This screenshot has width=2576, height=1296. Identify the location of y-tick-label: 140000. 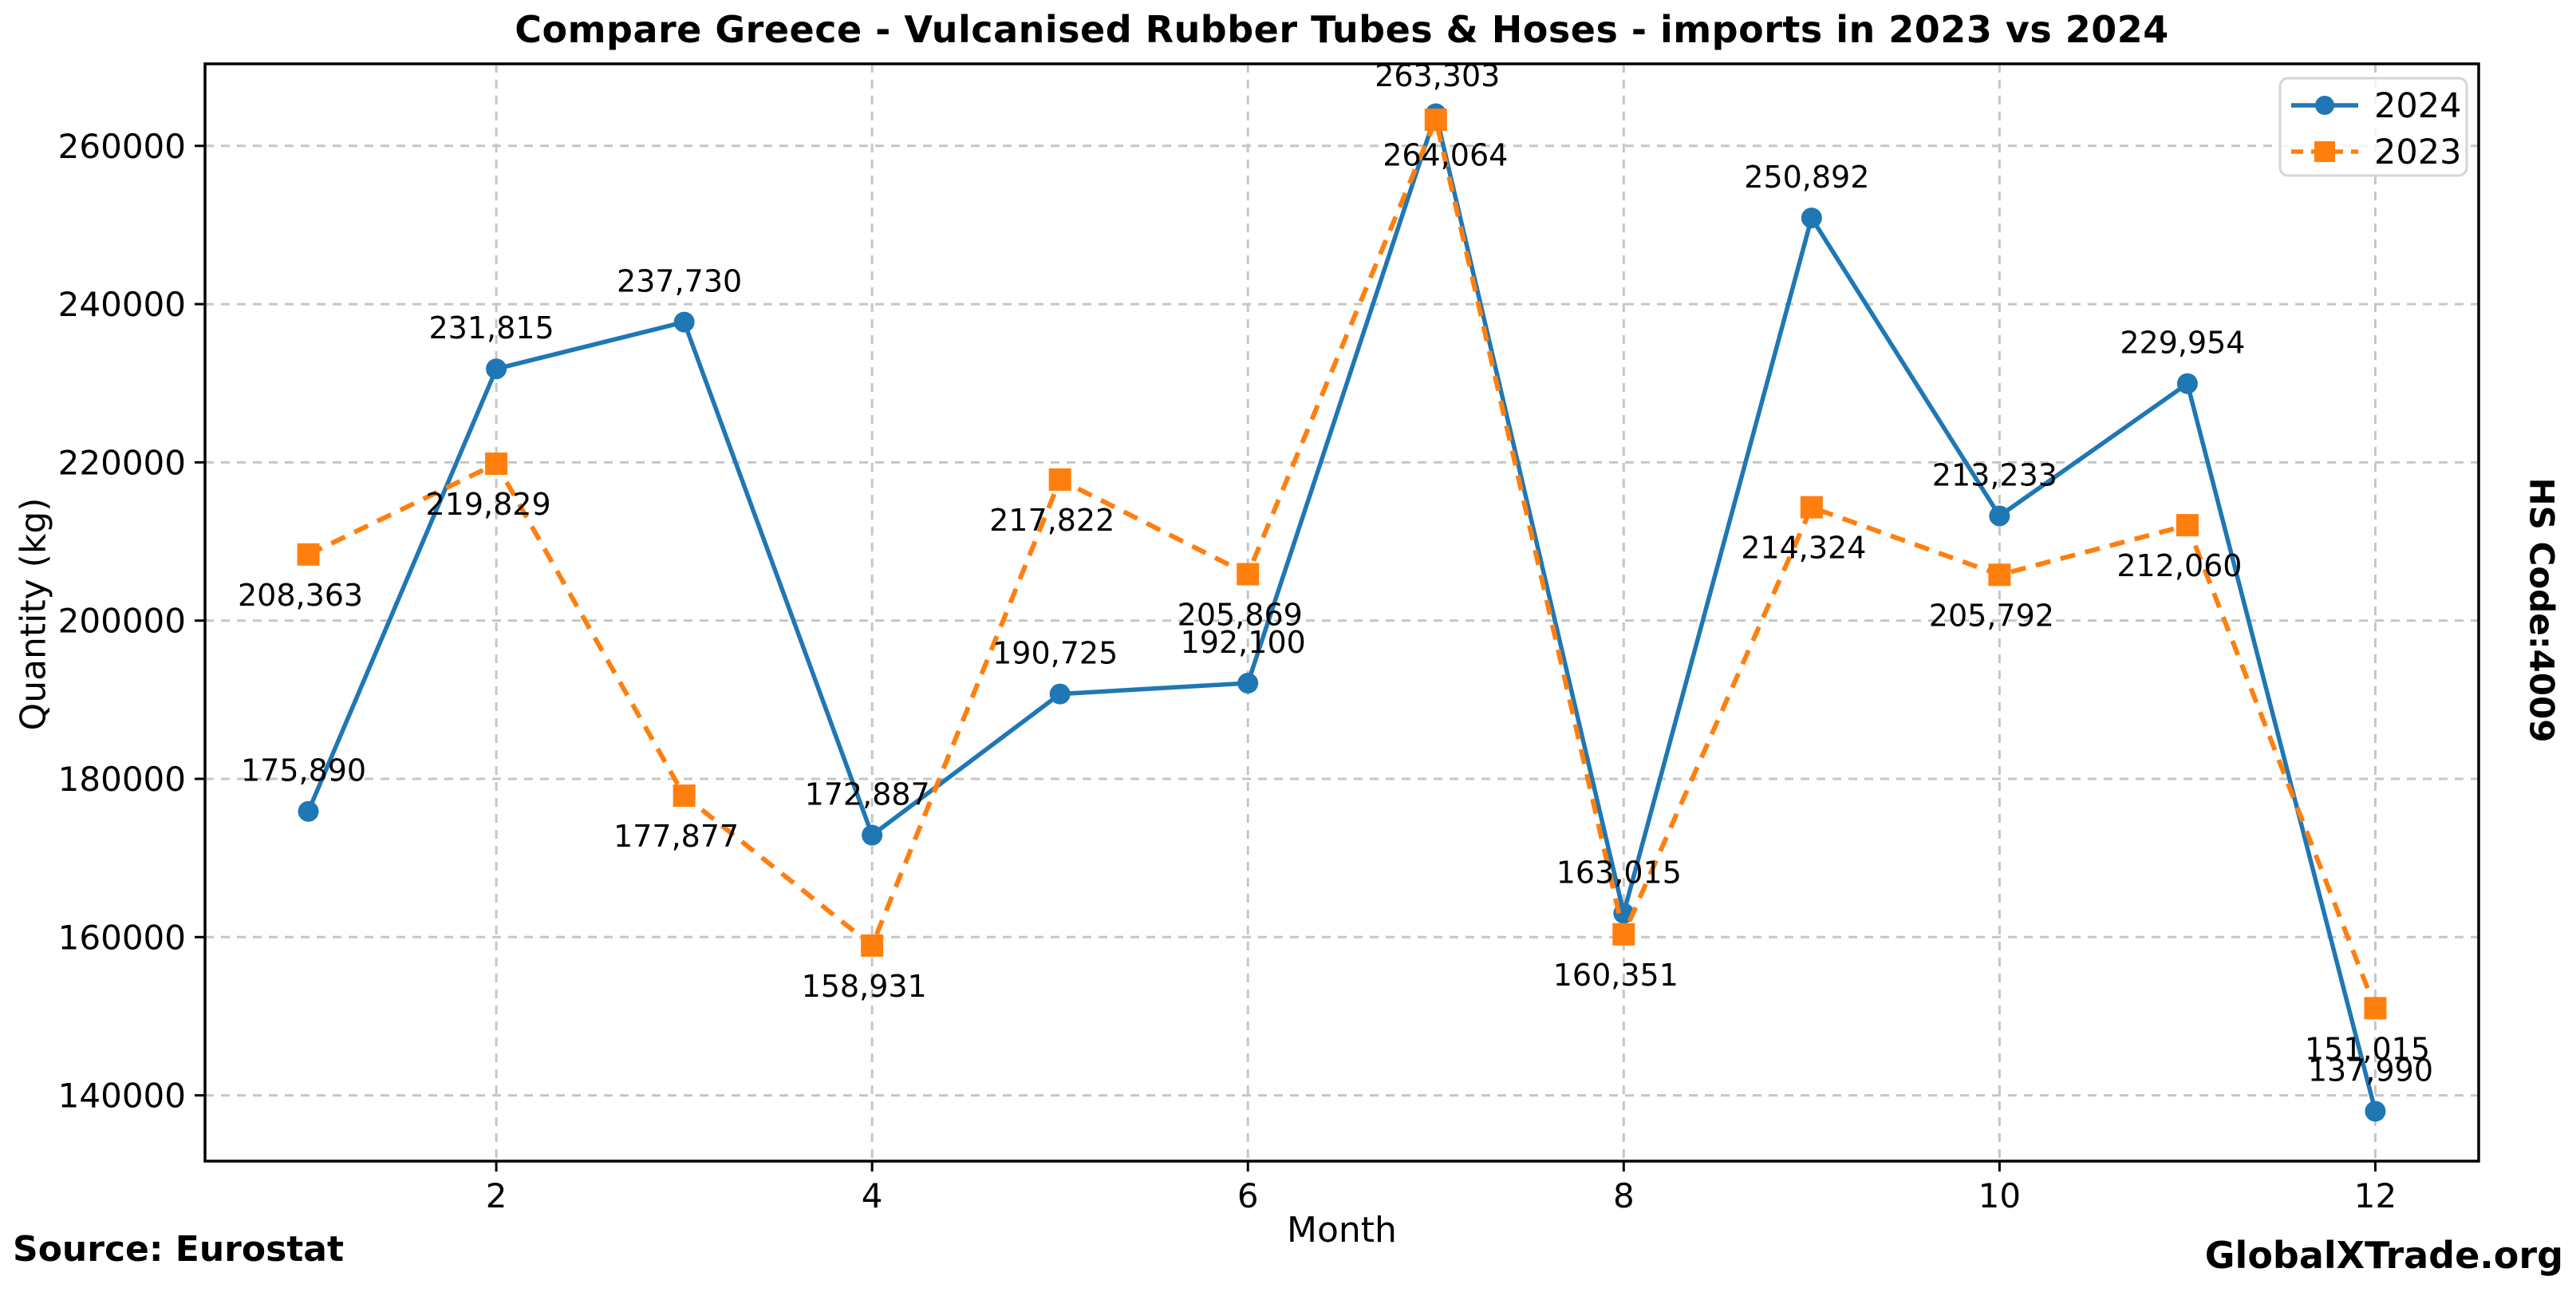
(122, 1096).